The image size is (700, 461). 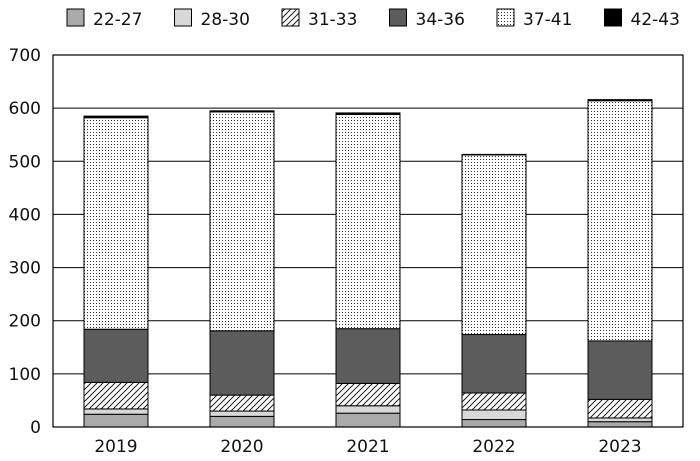 I want to click on bar-segment-31-33-2023, so click(x=620, y=408).